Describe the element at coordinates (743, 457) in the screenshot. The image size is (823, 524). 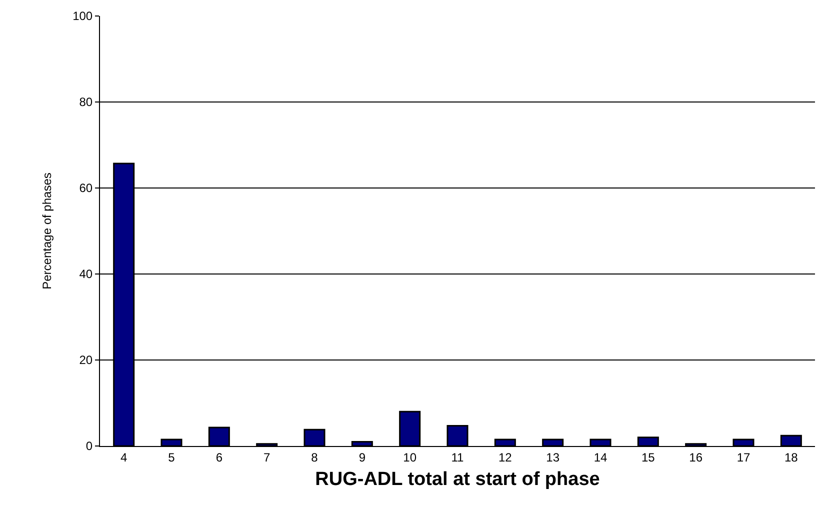
I see `x-tick-label: 17` at that location.